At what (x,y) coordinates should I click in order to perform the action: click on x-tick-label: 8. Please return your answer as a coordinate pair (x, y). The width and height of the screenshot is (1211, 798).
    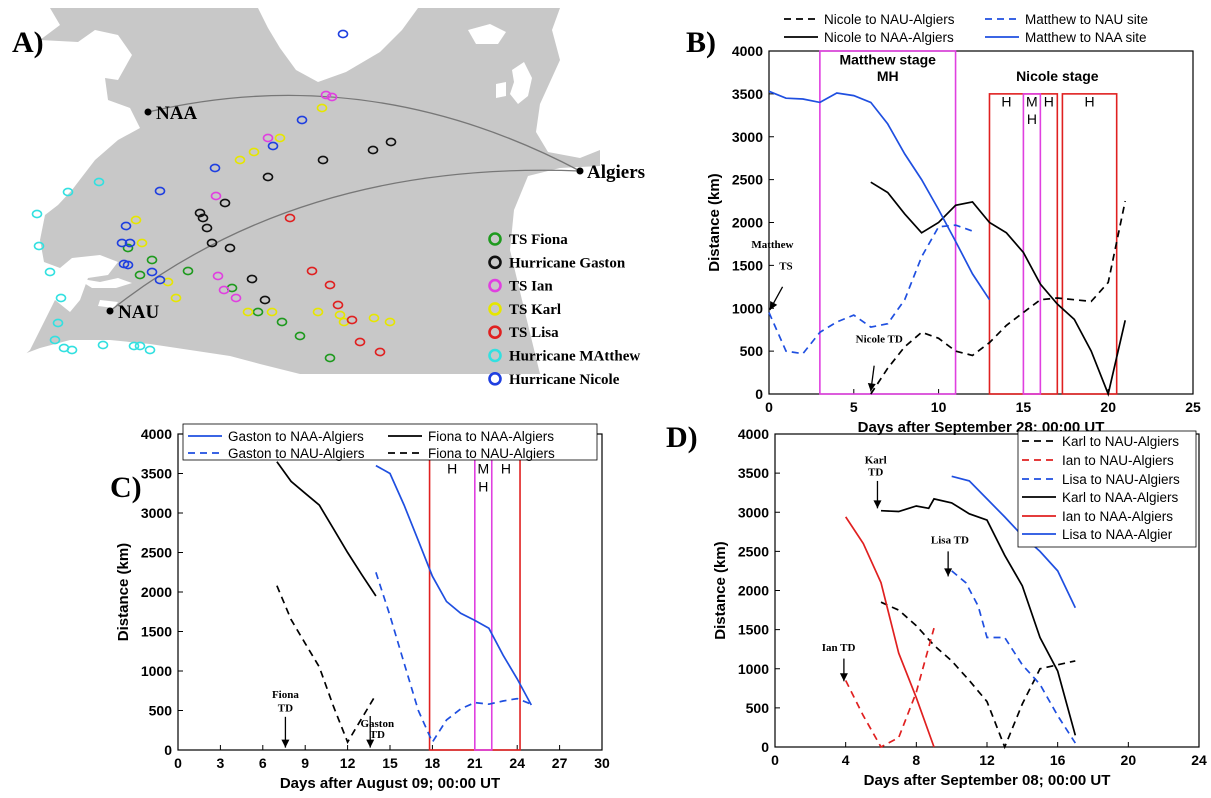
    Looking at the image, I should click on (916, 760).